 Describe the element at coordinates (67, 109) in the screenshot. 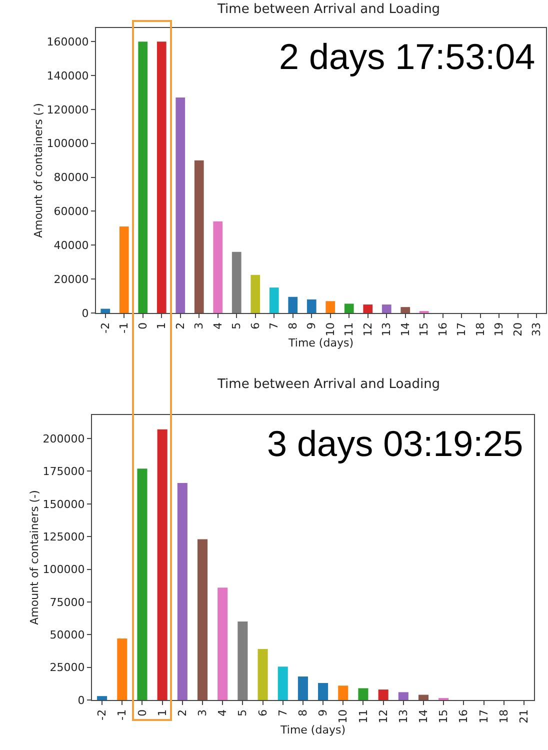

I see `y-tick-label: 120000` at that location.